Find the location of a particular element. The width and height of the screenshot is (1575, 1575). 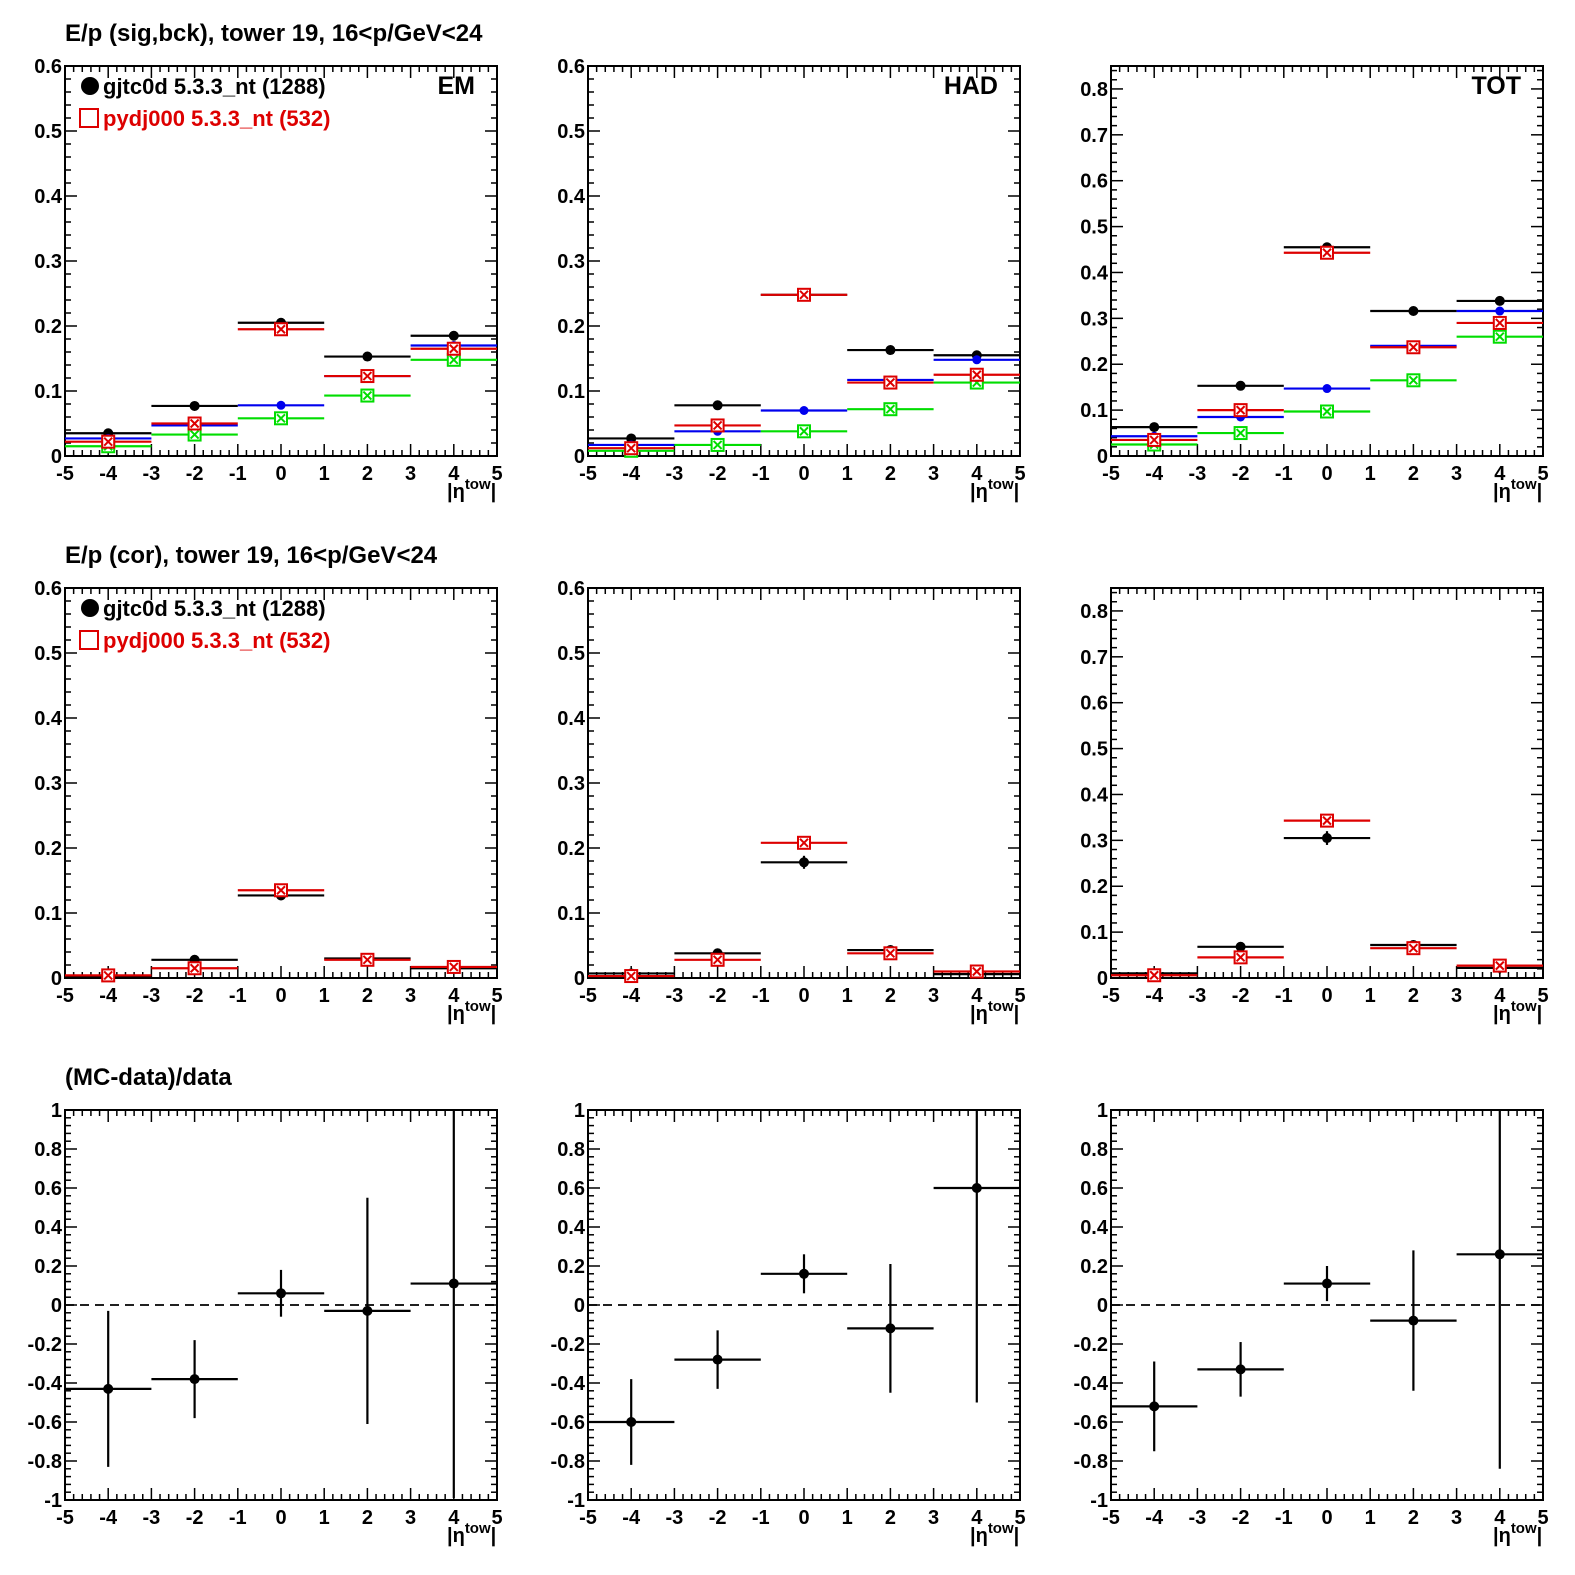

x-axis-label: |ηtow| is located at coordinates (471, 1011).